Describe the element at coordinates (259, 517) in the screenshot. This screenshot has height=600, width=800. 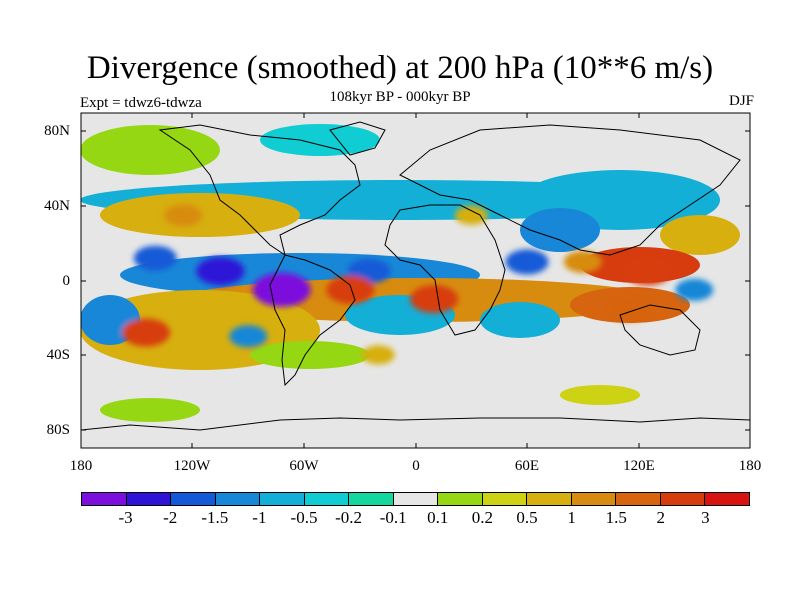
I see `colorbar-label-3: -1` at that location.